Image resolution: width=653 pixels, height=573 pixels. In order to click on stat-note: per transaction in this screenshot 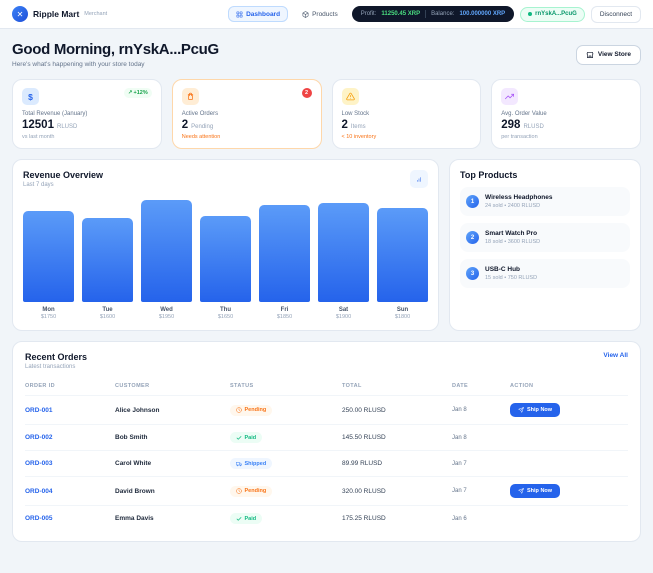, I will do `click(519, 137)`.